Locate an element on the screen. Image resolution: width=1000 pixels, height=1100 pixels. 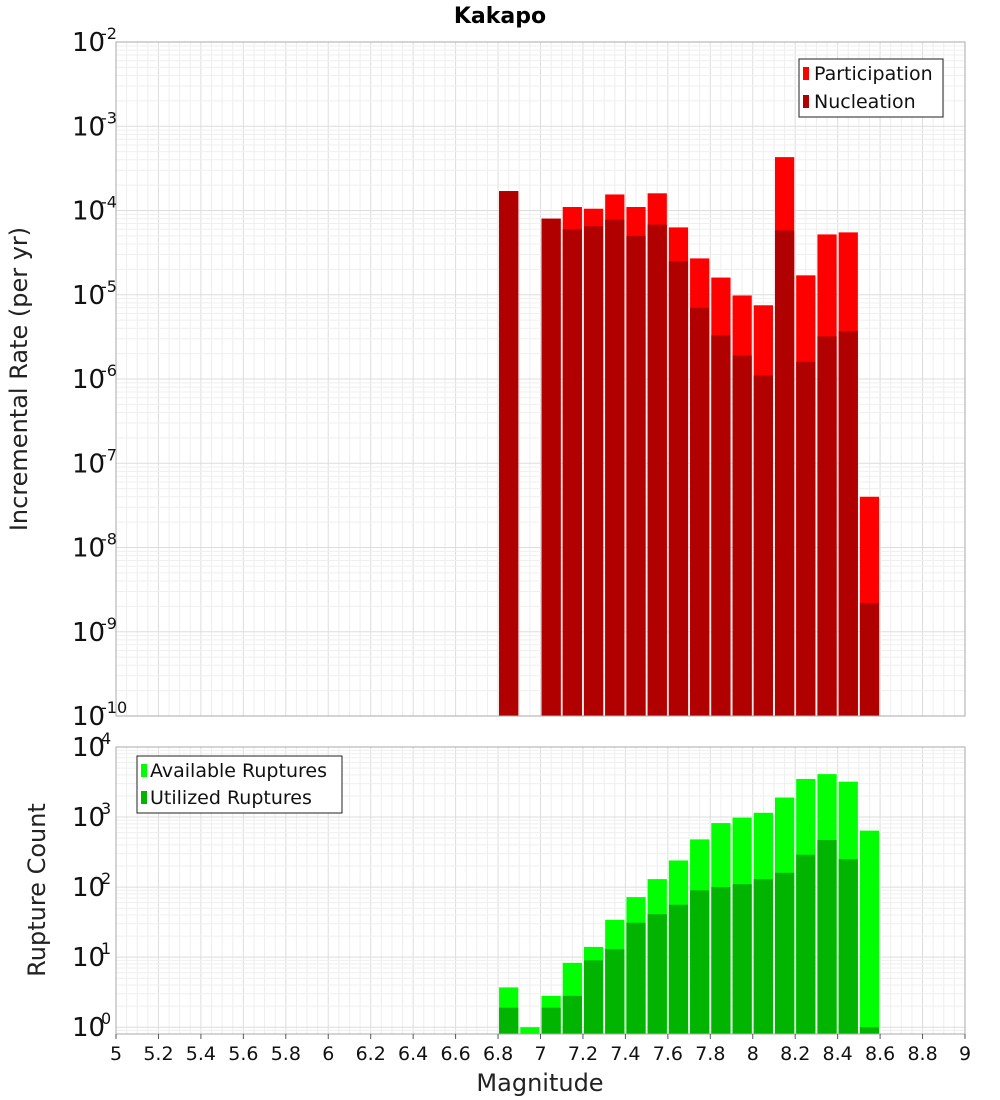
bottom-bars is located at coordinates (689, 904).